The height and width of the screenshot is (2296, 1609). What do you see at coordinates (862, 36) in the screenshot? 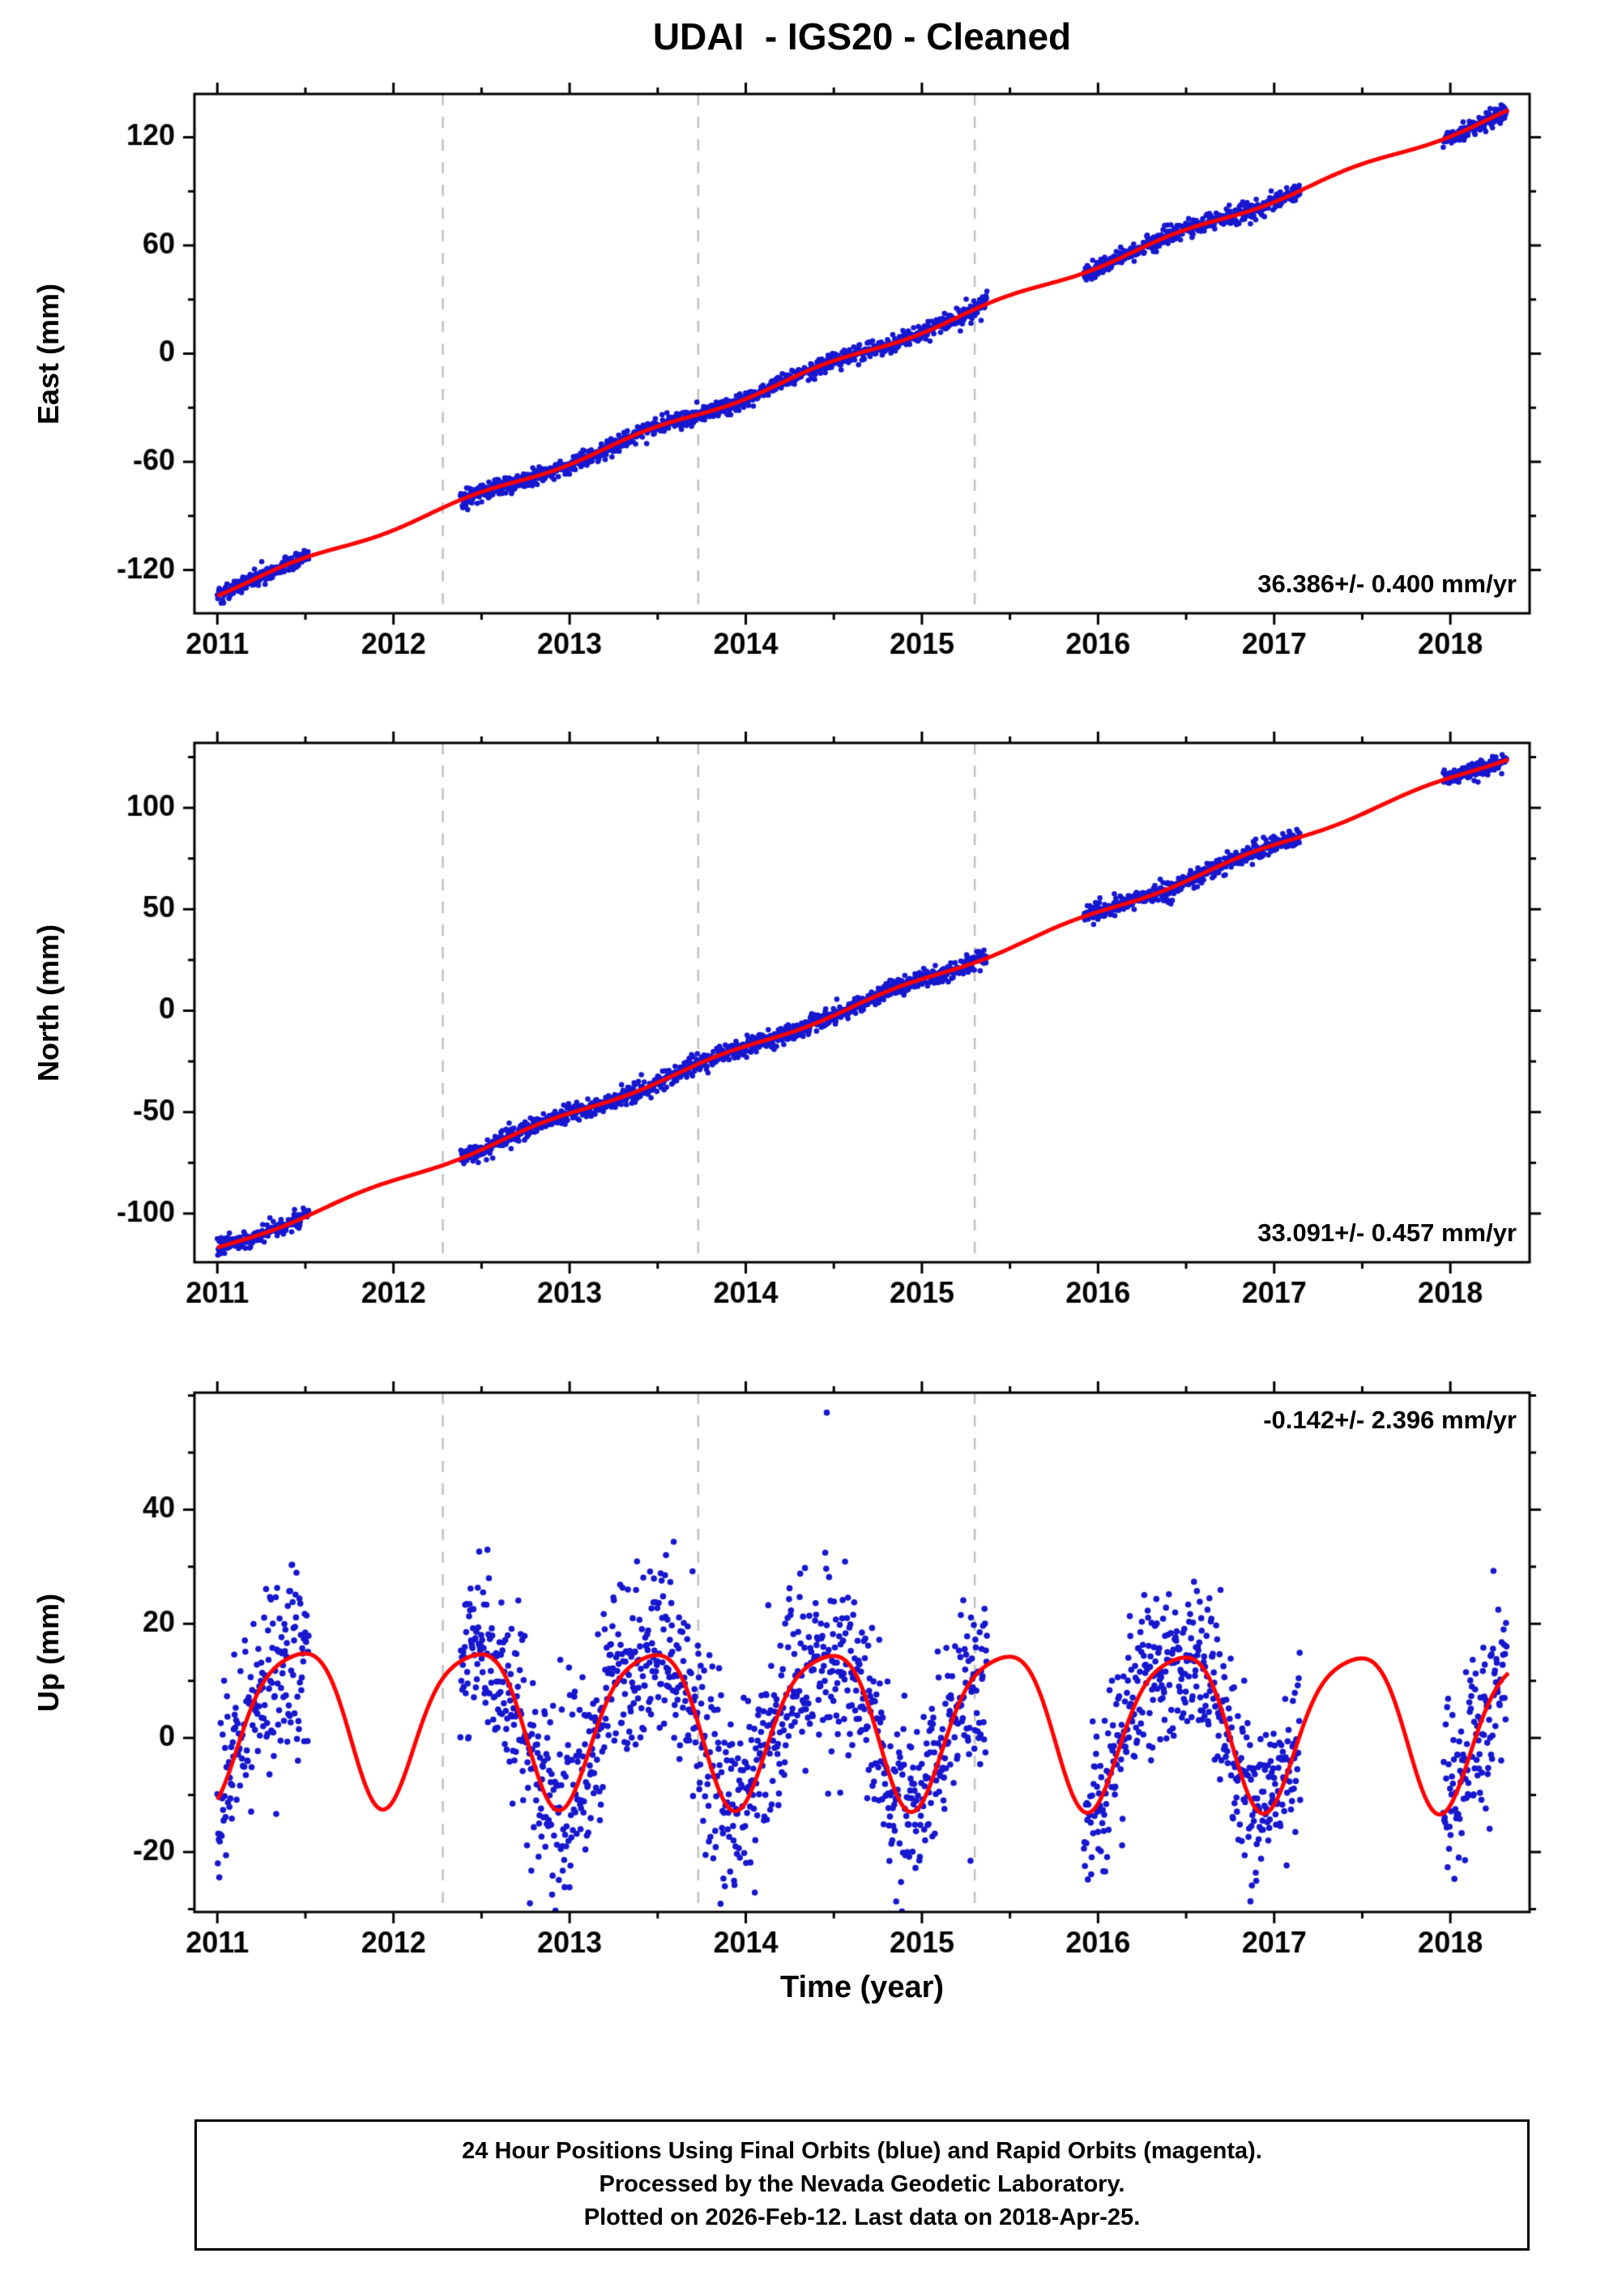
I see `page-title: UDAI - IGS20 - Cleaned` at bounding box center [862, 36].